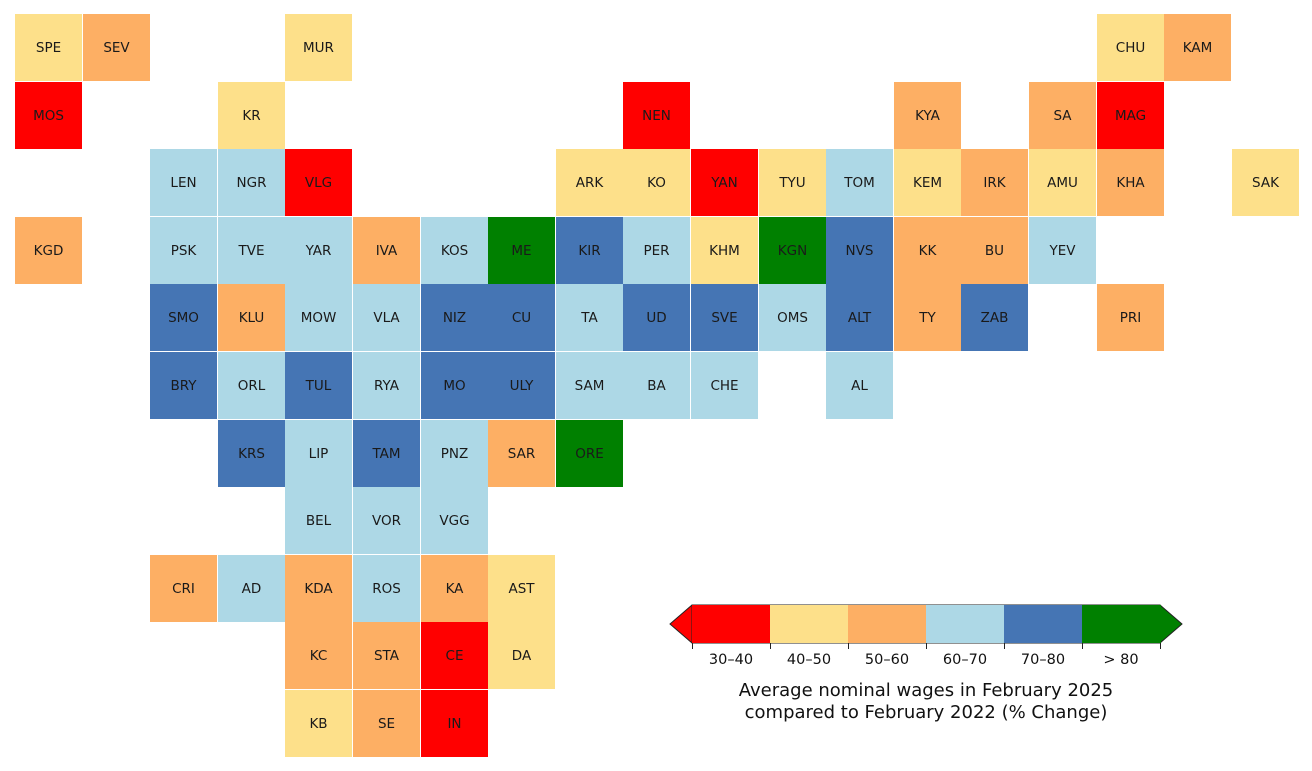 The image size is (1312, 771). What do you see at coordinates (455, 454) in the screenshot?
I see `region-tile-pnz: PNZ` at bounding box center [455, 454].